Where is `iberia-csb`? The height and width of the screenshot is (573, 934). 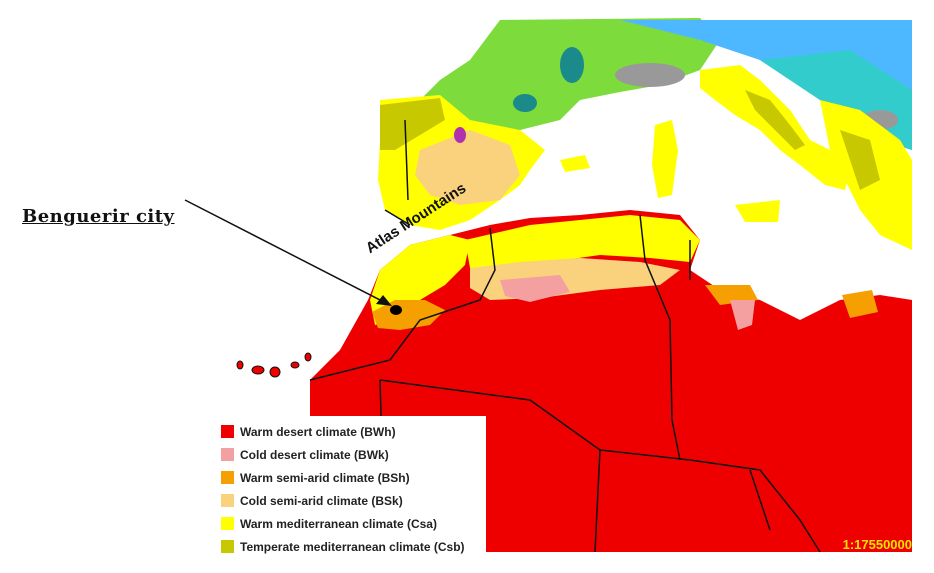 iberia-csb is located at coordinates (412, 124).